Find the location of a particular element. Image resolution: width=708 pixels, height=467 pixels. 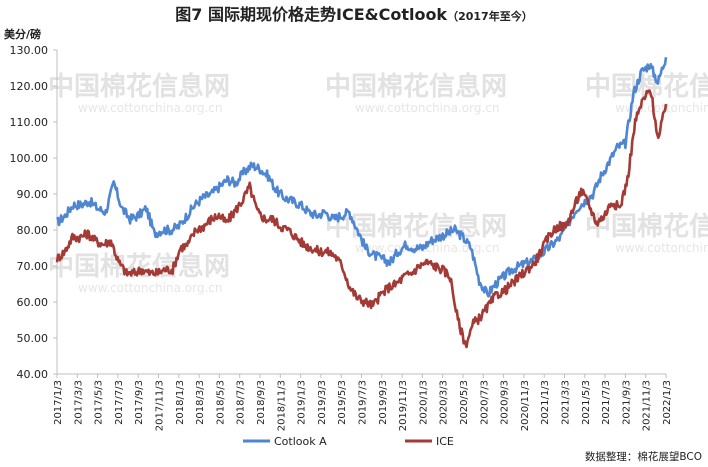

legend-label-cotlook: Cotlook A is located at coordinates (300, 441).